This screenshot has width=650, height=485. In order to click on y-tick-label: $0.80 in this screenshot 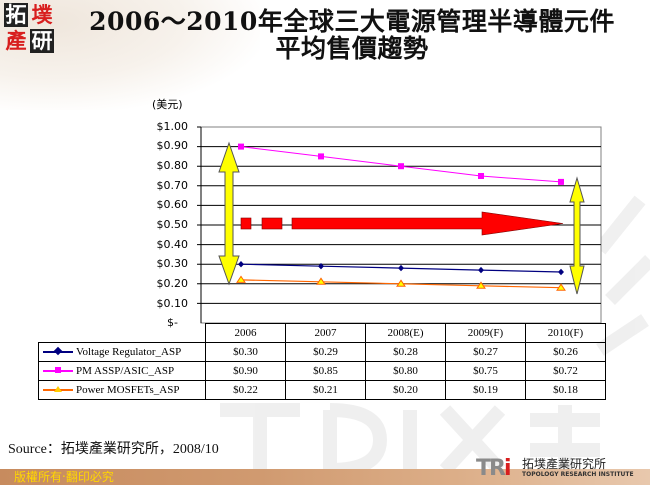, I will do `click(172, 165)`.